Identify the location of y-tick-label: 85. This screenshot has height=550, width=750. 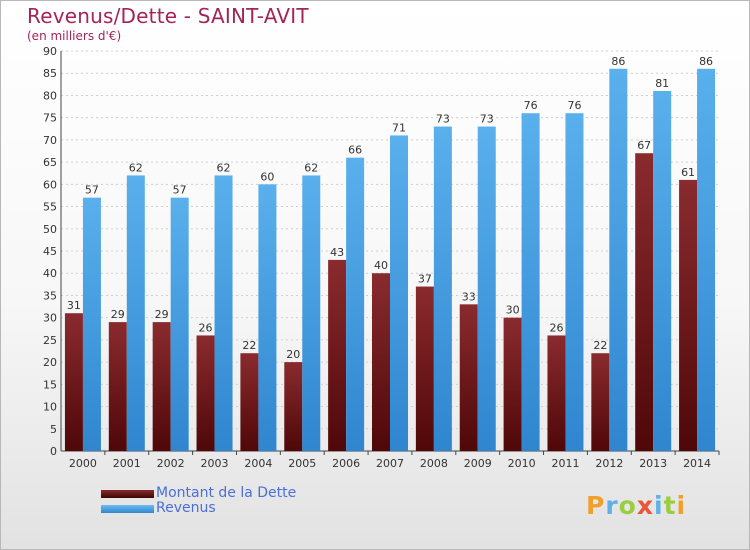
(50, 73).